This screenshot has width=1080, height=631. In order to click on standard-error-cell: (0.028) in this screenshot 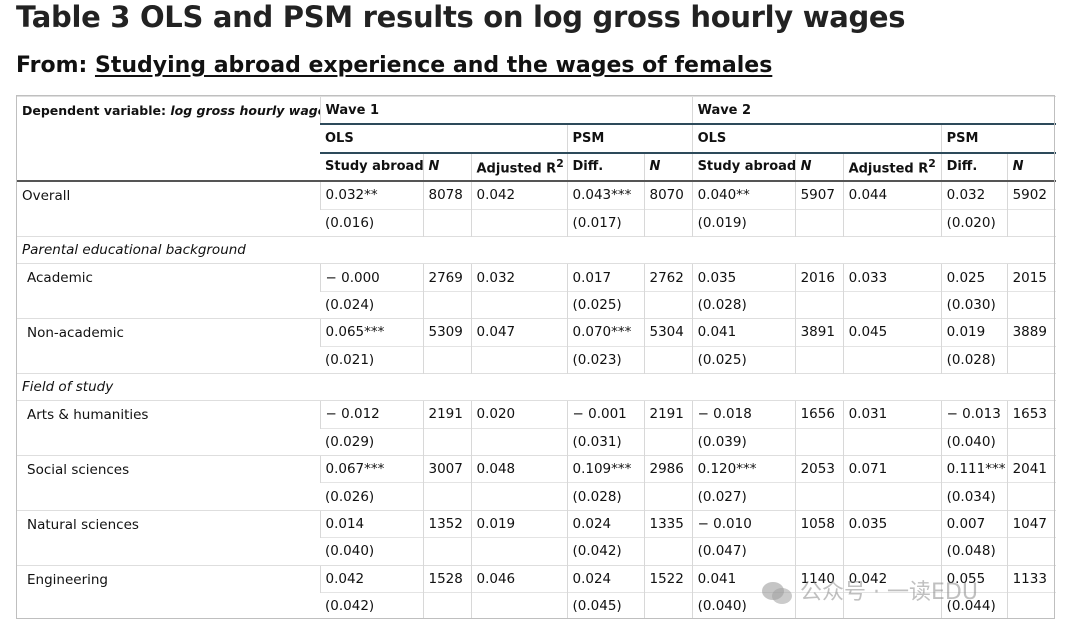, I will do `click(743, 304)`.